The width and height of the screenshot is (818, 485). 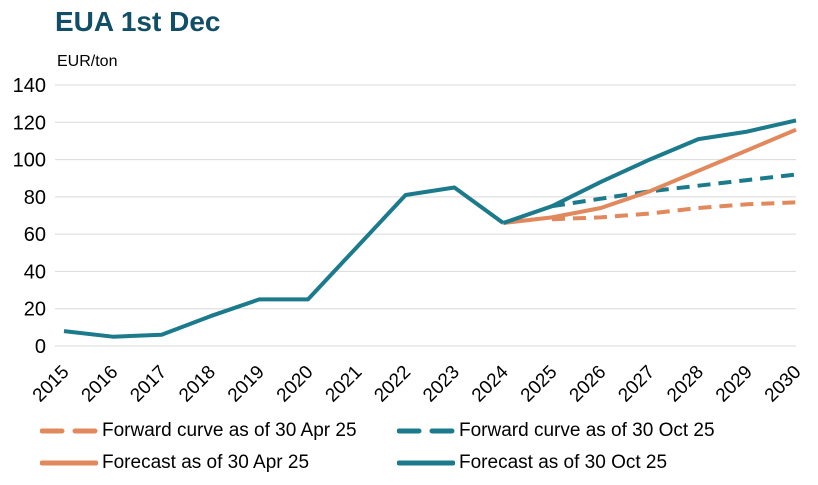 What do you see at coordinates (35, 272) in the screenshot?
I see `y-tick-label: 40` at bounding box center [35, 272].